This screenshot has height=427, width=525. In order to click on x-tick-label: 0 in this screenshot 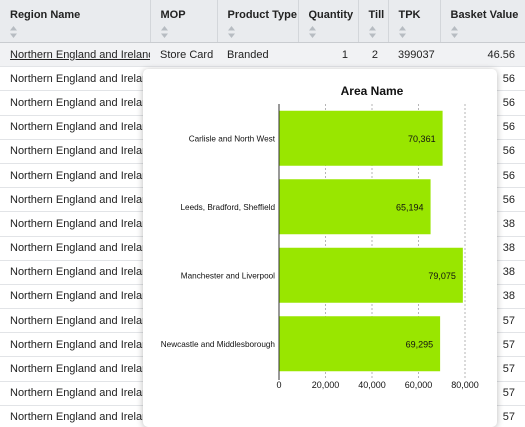, I will do `click(278, 385)`.